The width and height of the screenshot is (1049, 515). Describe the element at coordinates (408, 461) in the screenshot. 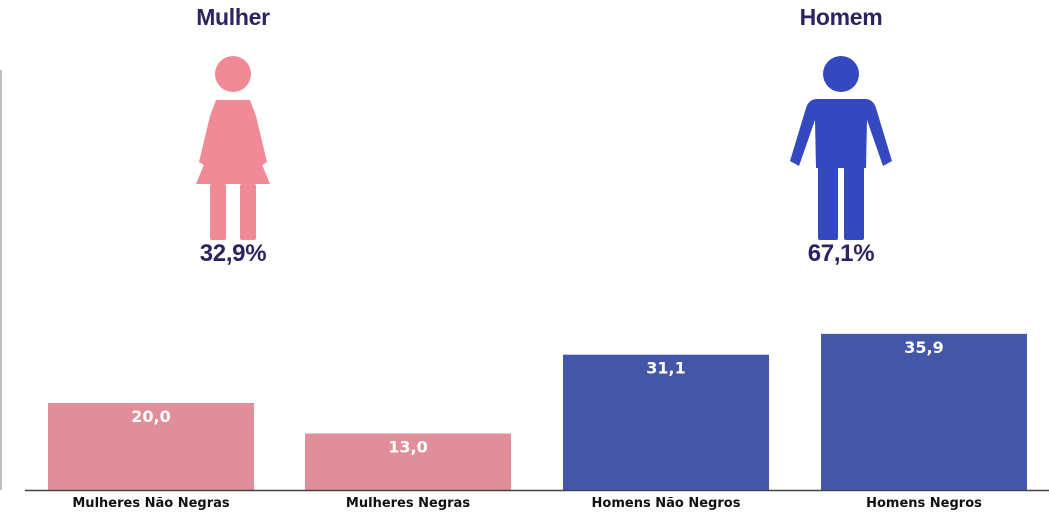

I see `bar-mulheres-negras` at that location.